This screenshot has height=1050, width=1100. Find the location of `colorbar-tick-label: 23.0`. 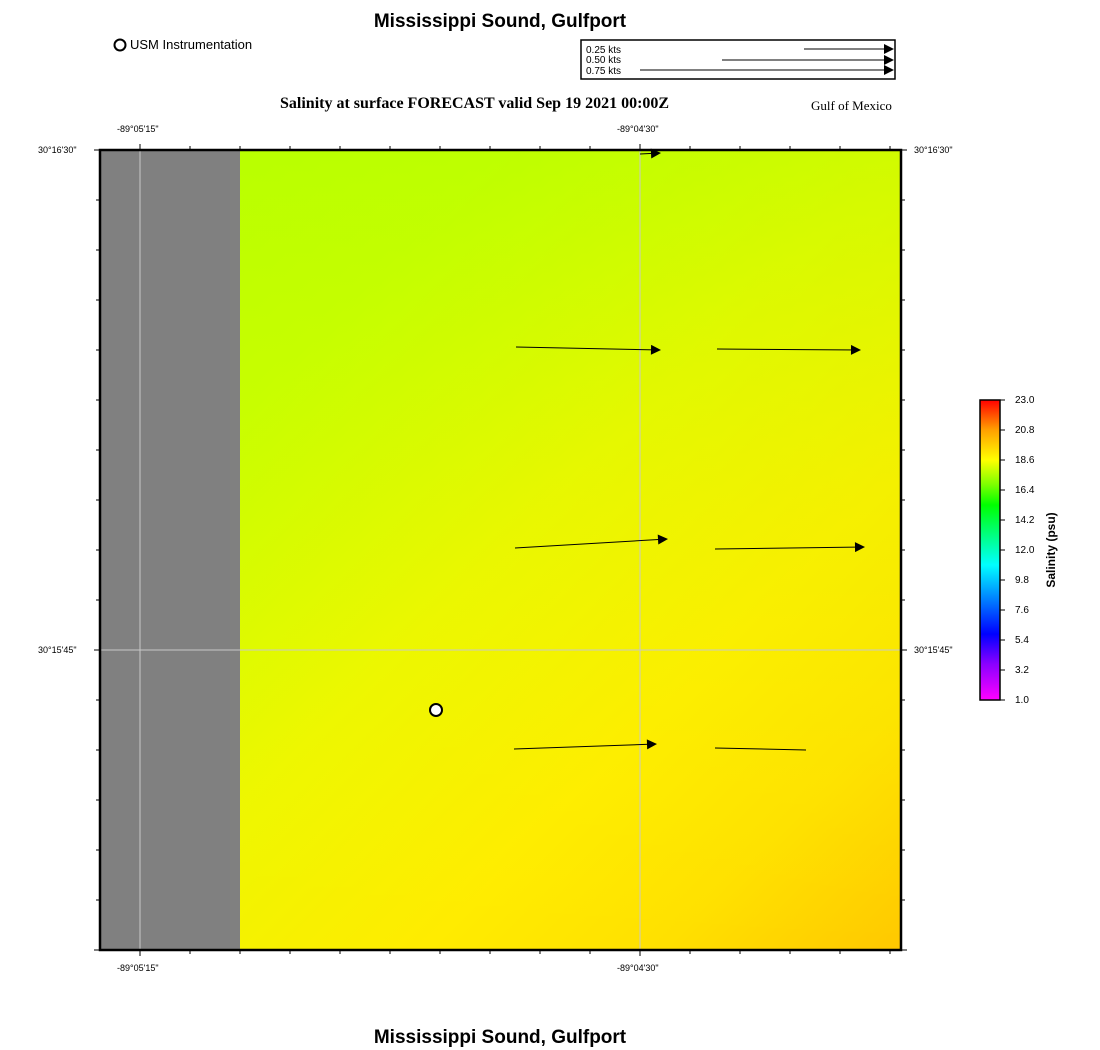

colorbar-tick-label: 23.0 is located at coordinates (1025, 400).